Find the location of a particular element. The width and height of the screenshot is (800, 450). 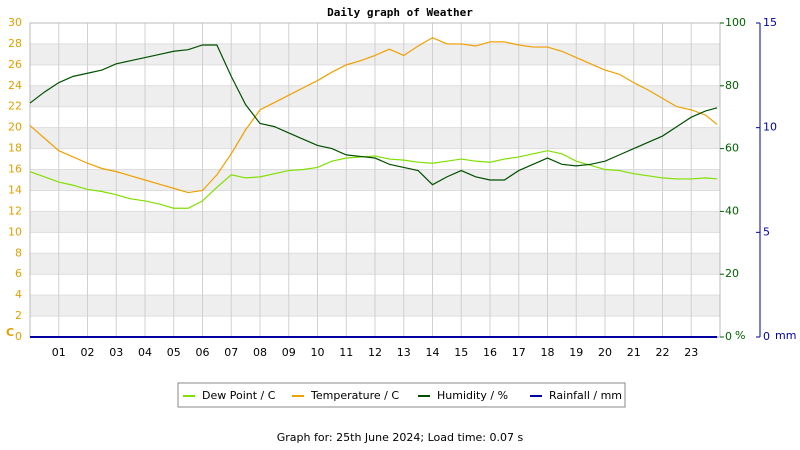

x-tick-label: 04 is located at coordinates (145, 352).